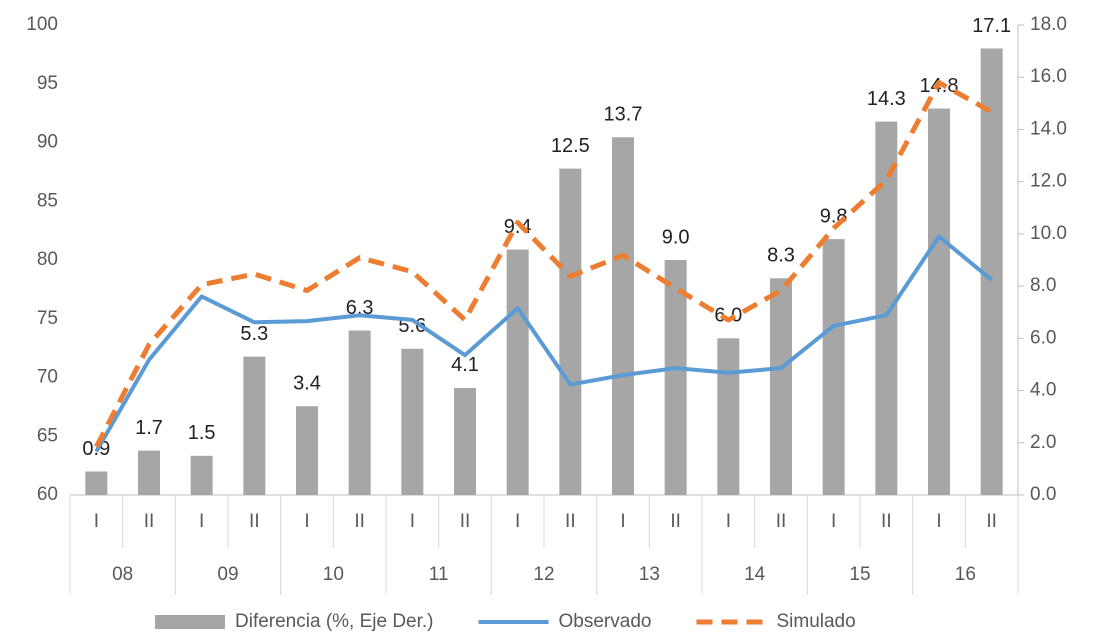 Image resolution: width=1099 pixels, height=635 pixels. Describe the element at coordinates (47, 318) in the screenshot. I see `y-tick-label: 75` at that location.